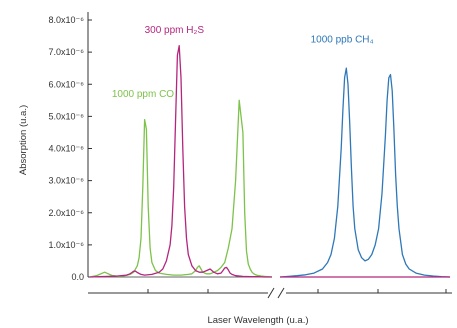 The image size is (457, 328). Describe the element at coordinates (243, 62) in the screenshot. I see `series-label-layer: 1000 ppm CO 300 ppm H₂S 1000 ppb CH₄` at that location.